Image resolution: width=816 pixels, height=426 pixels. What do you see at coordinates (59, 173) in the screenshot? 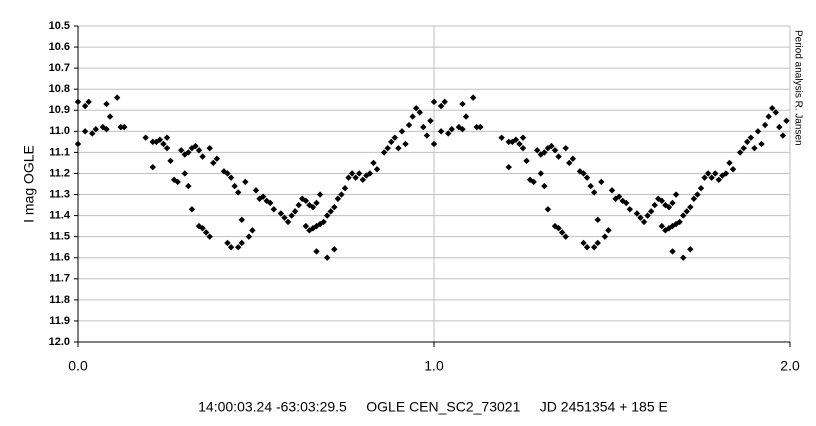
I see `y-tick-label: 11.2` at bounding box center [59, 173].